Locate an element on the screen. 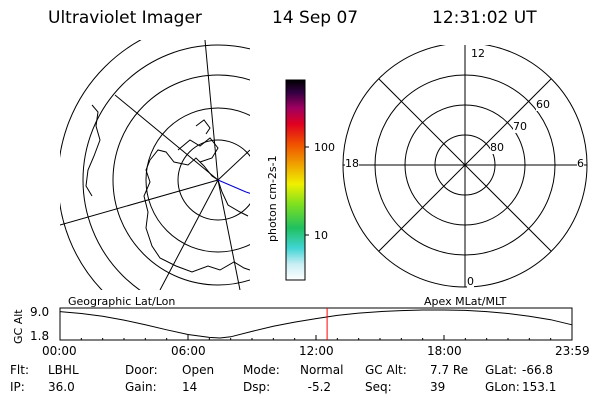 The width and height of the screenshot is (600, 400). info-value: -5.2 is located at coordinates (316, 387).